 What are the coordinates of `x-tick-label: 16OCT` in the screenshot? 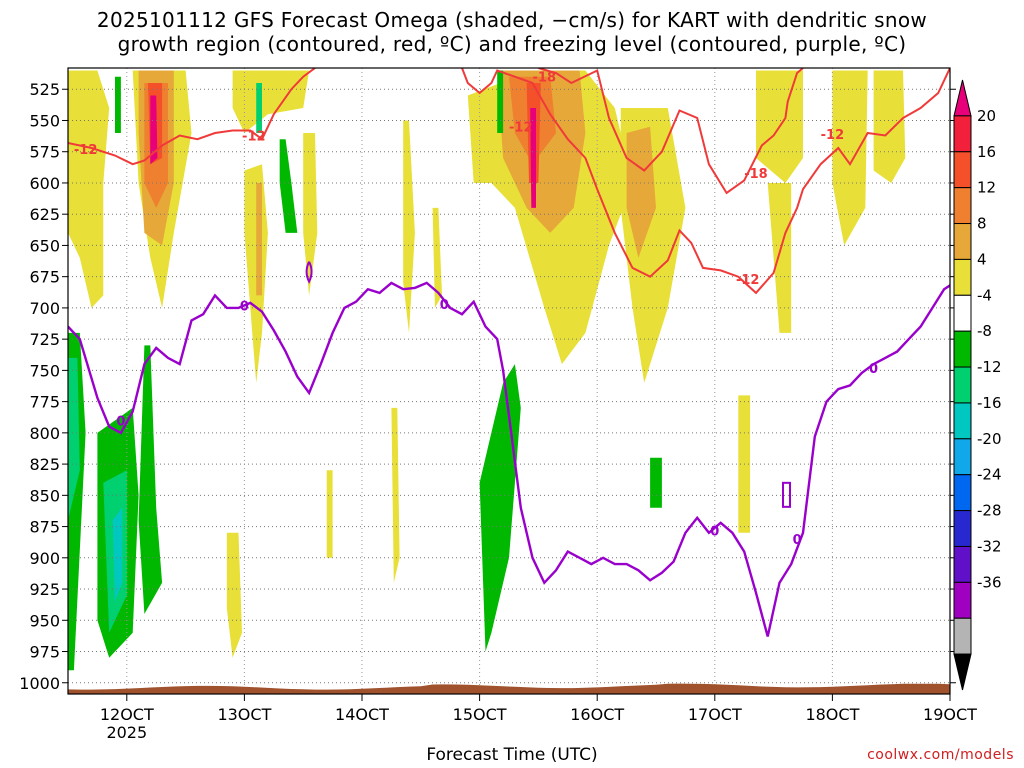 It's located at (597, 714).